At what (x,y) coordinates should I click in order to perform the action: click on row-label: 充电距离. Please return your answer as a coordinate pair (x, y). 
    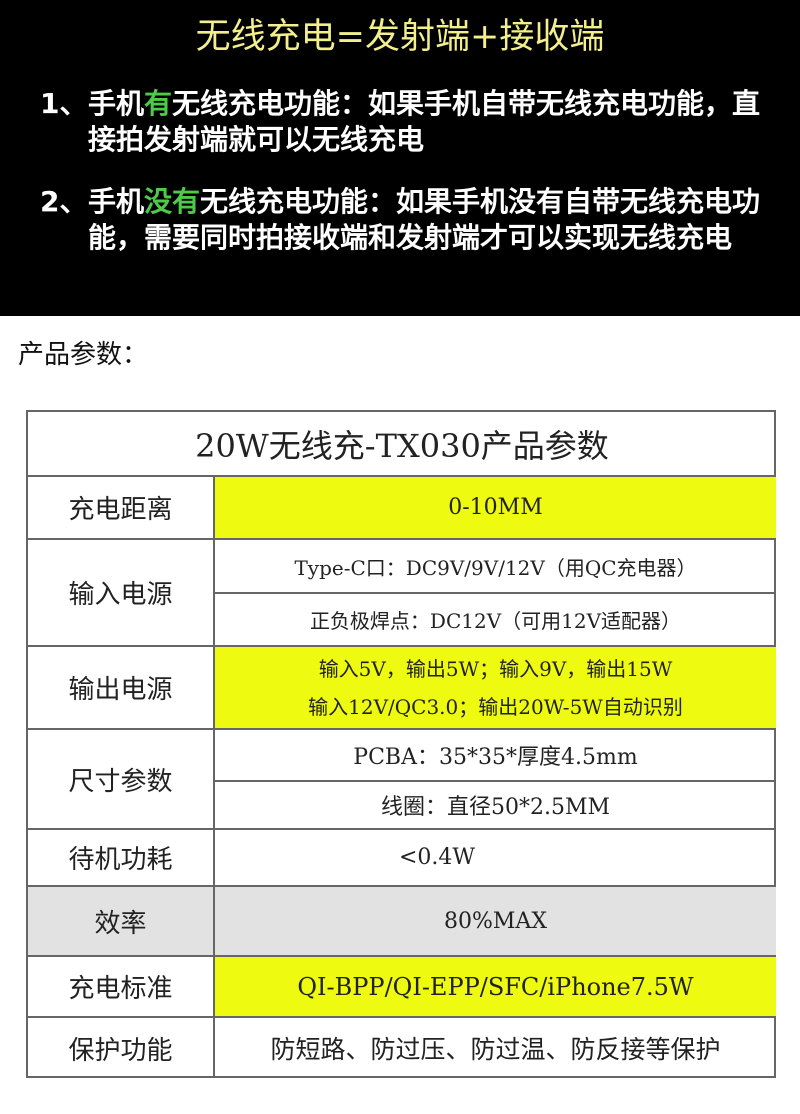
    Looking at the image, I should click on (121, 508).